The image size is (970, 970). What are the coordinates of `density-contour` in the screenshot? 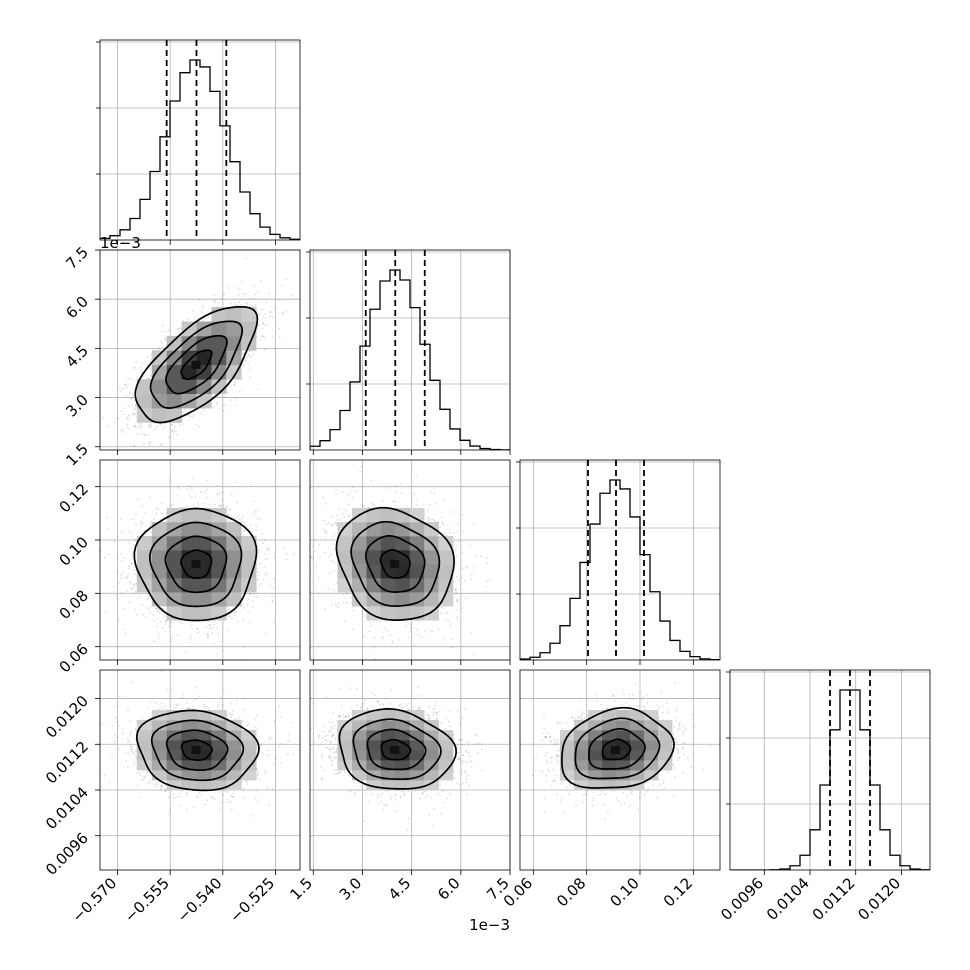 It's located at (196, 564).